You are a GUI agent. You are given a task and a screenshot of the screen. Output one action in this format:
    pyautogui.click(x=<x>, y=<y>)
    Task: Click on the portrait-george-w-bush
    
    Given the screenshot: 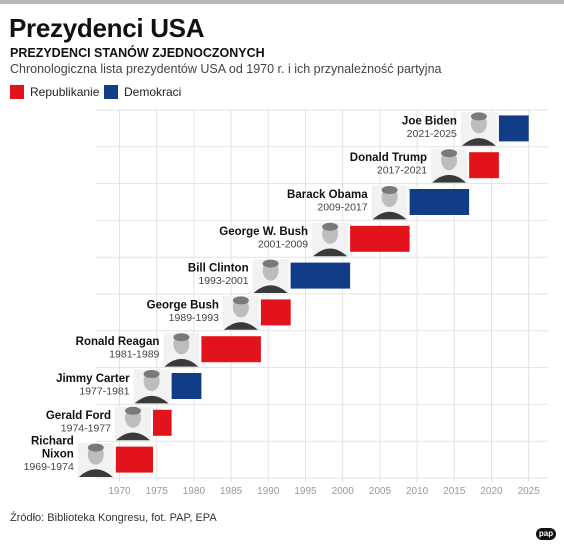 What is the action you would take?
    pyautogui.click(x=330, y=239)
    